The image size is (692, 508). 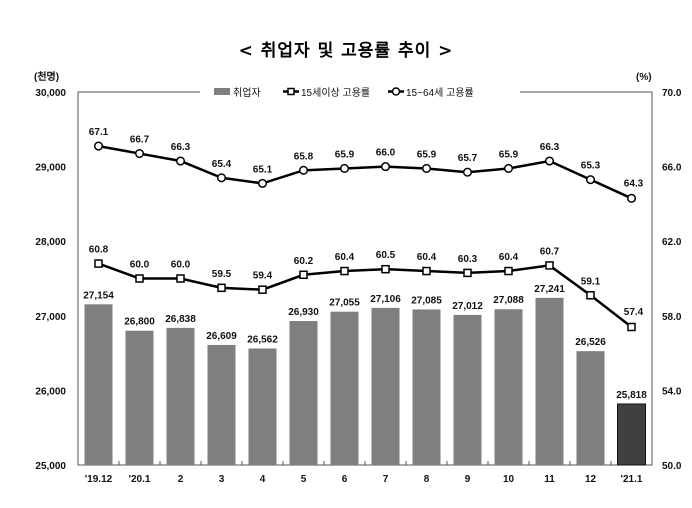 I want to click on legend-label: 취업자, so click(x=247, y=92).